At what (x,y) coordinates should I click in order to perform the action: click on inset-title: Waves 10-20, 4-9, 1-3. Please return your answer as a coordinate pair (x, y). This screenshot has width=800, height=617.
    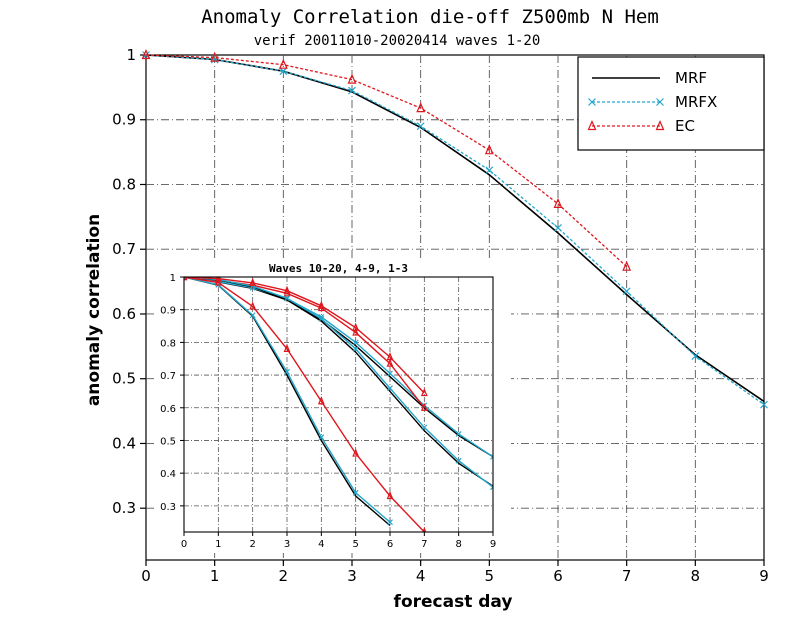
    Looking at the image, I should click on (338, 268).